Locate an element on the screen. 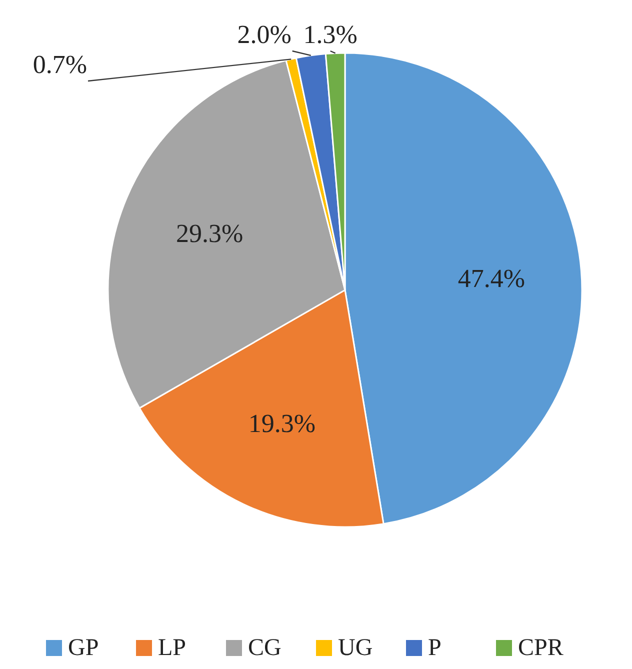  data-label: 19.3% is located at coordinates (282, 423).